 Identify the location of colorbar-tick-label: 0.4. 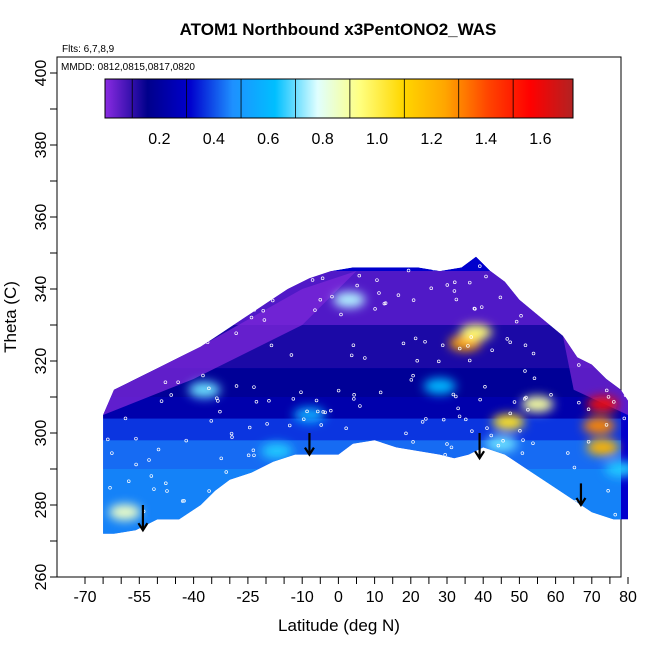
(214, 139).